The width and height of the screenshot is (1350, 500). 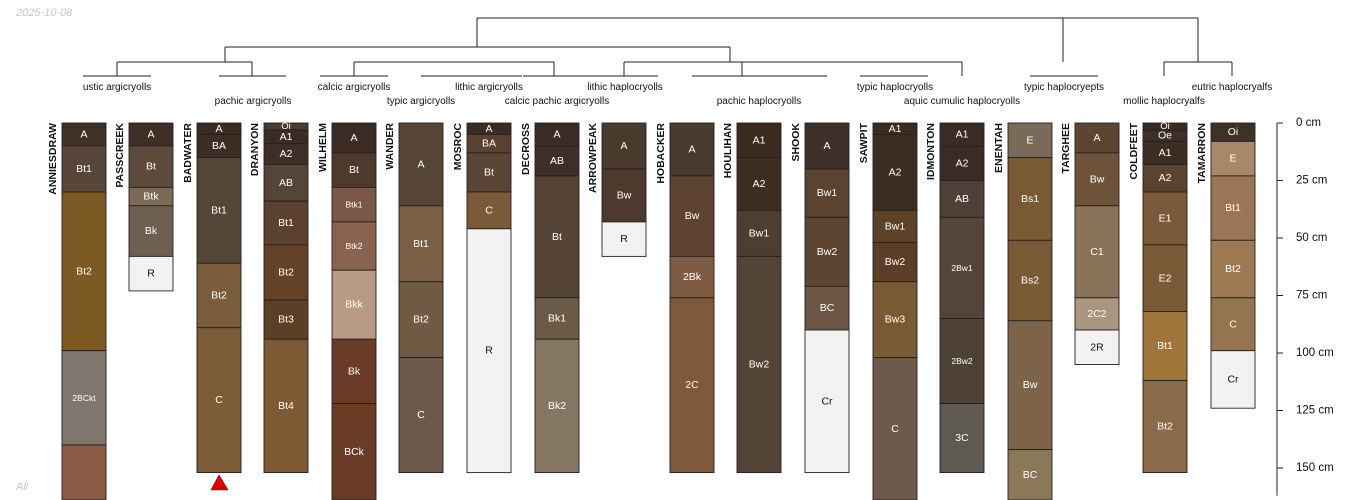 What do you see at coordinates (347, 311) in the screenshot?
I see `soil-profile: WILHELM A Bt Btk1 Btk2 Bkk Bk BCk` at bounding box center [347, 311].